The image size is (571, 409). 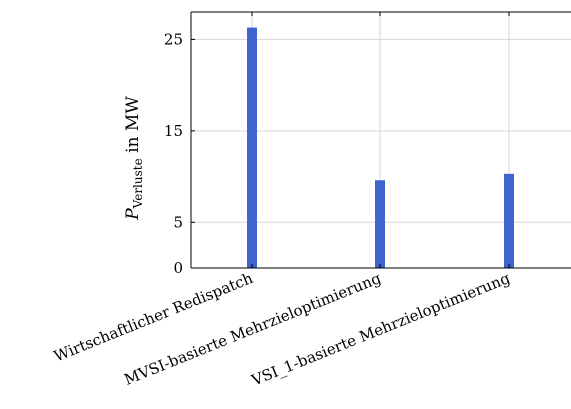 What do you see at coordinates (178, 268) in the screenshot?
I see `y-tick-label: 0` at bounding box center [178, 268].